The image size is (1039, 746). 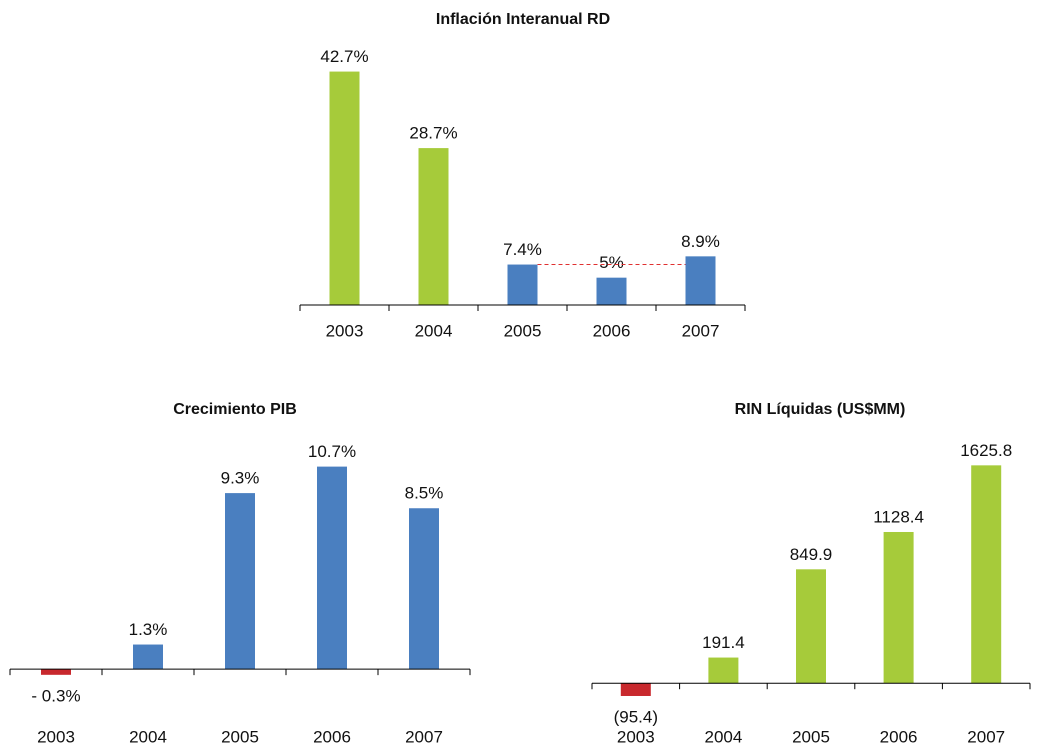 What do you see at coordinates (522, 249) in the screenshot?
I see `value-label: 7.4%` at bounding box center [522, 249].